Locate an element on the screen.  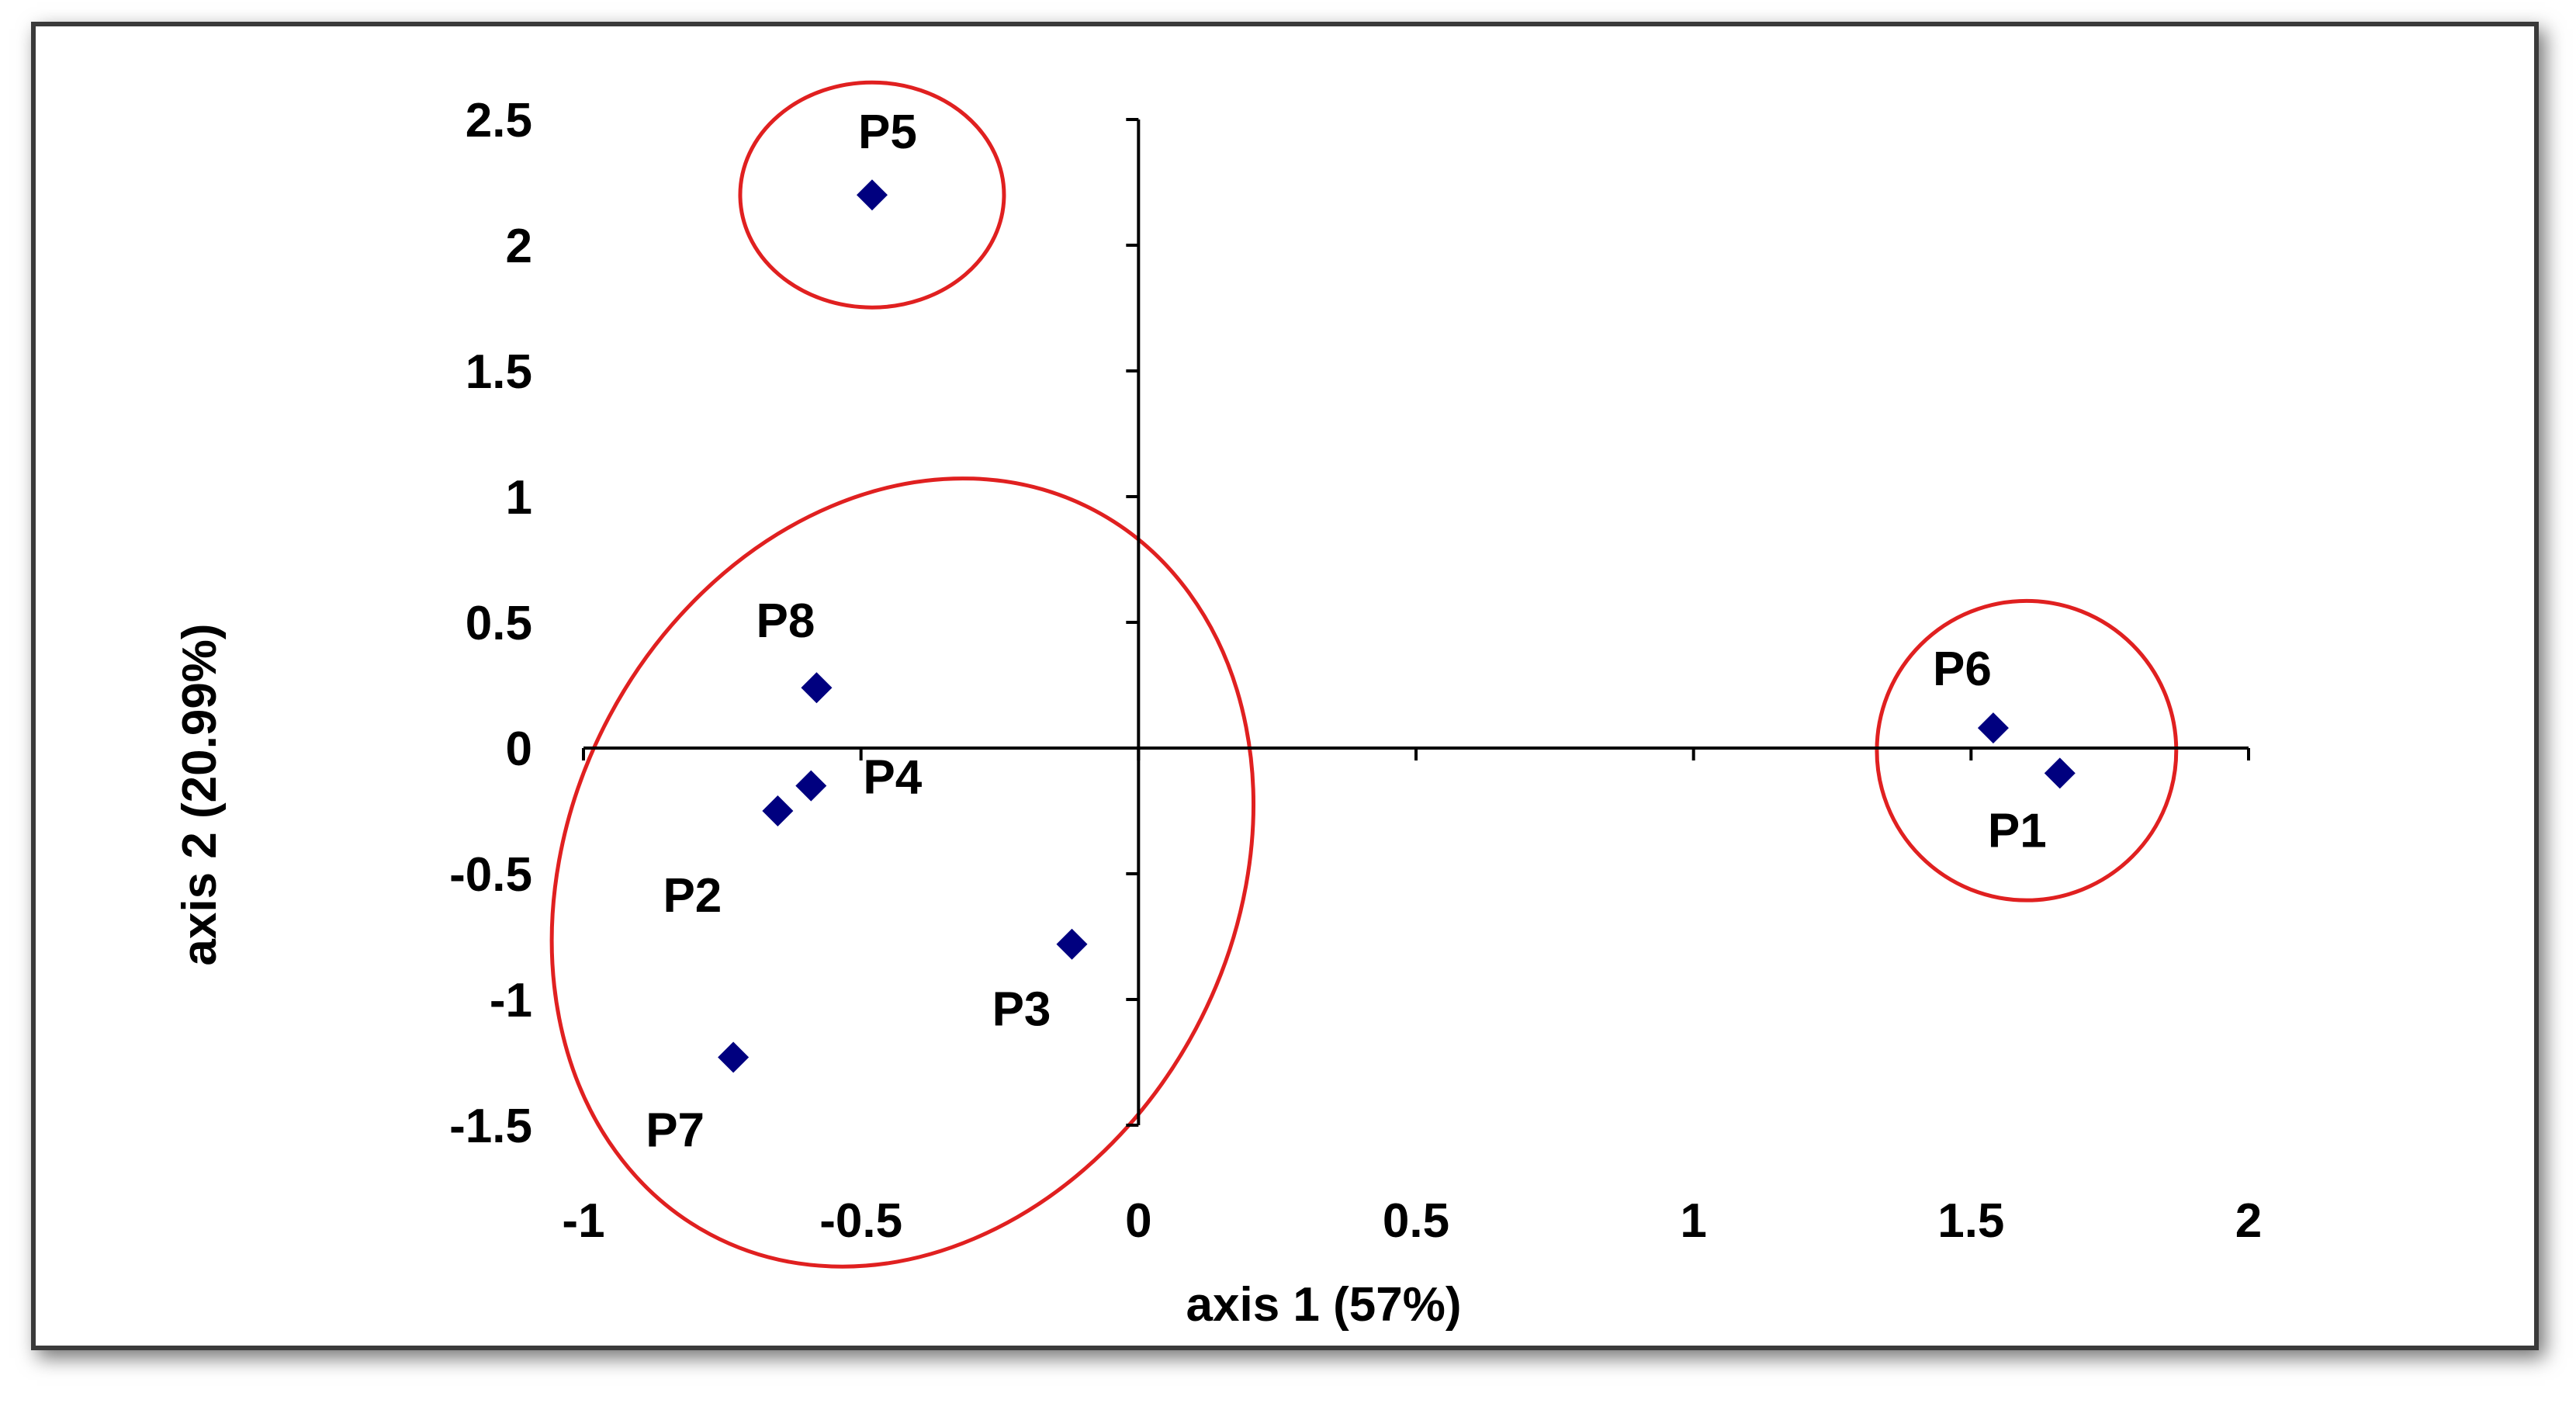
y-axis-label: axis 2 (20.99%) is located at coordinates (200, 794).